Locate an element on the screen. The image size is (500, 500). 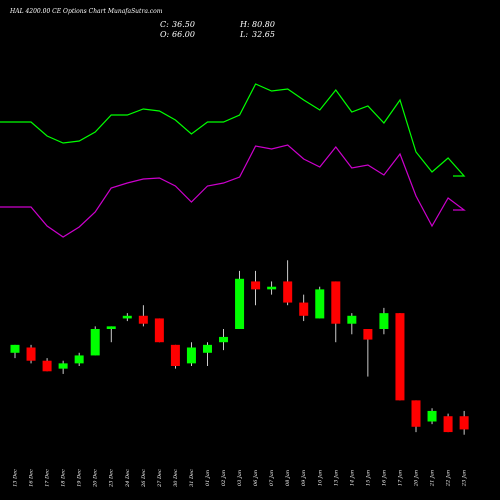
x-tick-label: 16 Dec is located at coordinates (32, 478).